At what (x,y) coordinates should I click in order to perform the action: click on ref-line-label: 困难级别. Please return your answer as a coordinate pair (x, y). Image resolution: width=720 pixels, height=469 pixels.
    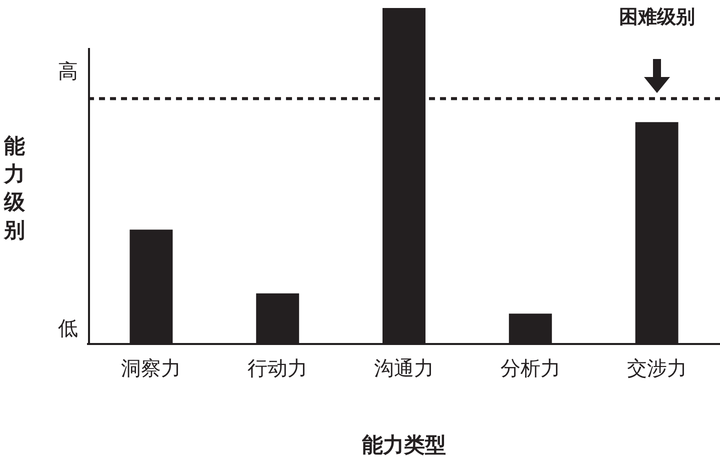
    Looking at the image, I should click on (656, 17).